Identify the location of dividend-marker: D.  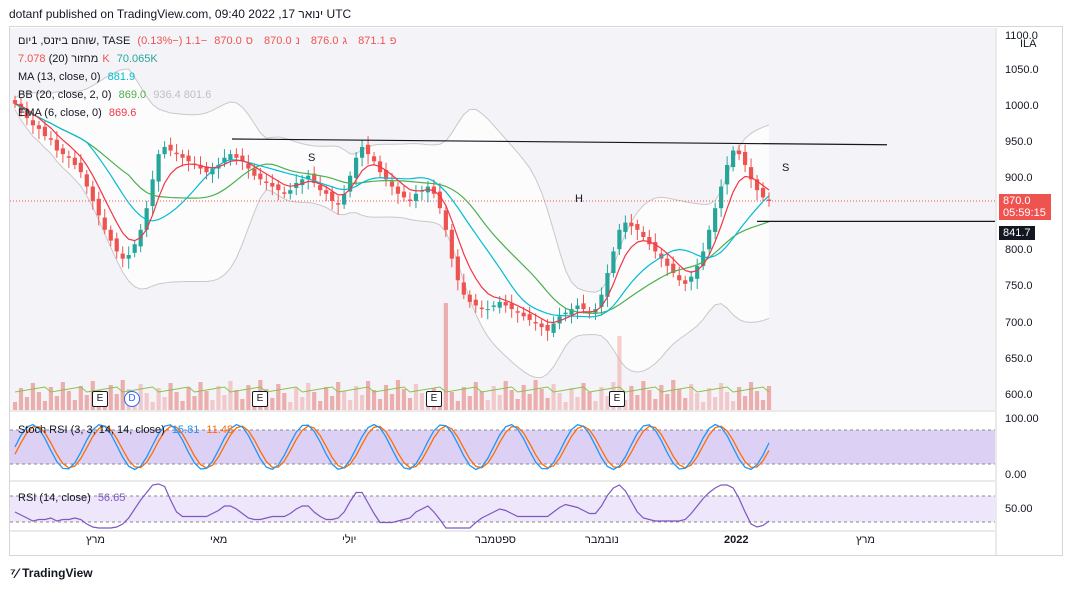
(132, 399).